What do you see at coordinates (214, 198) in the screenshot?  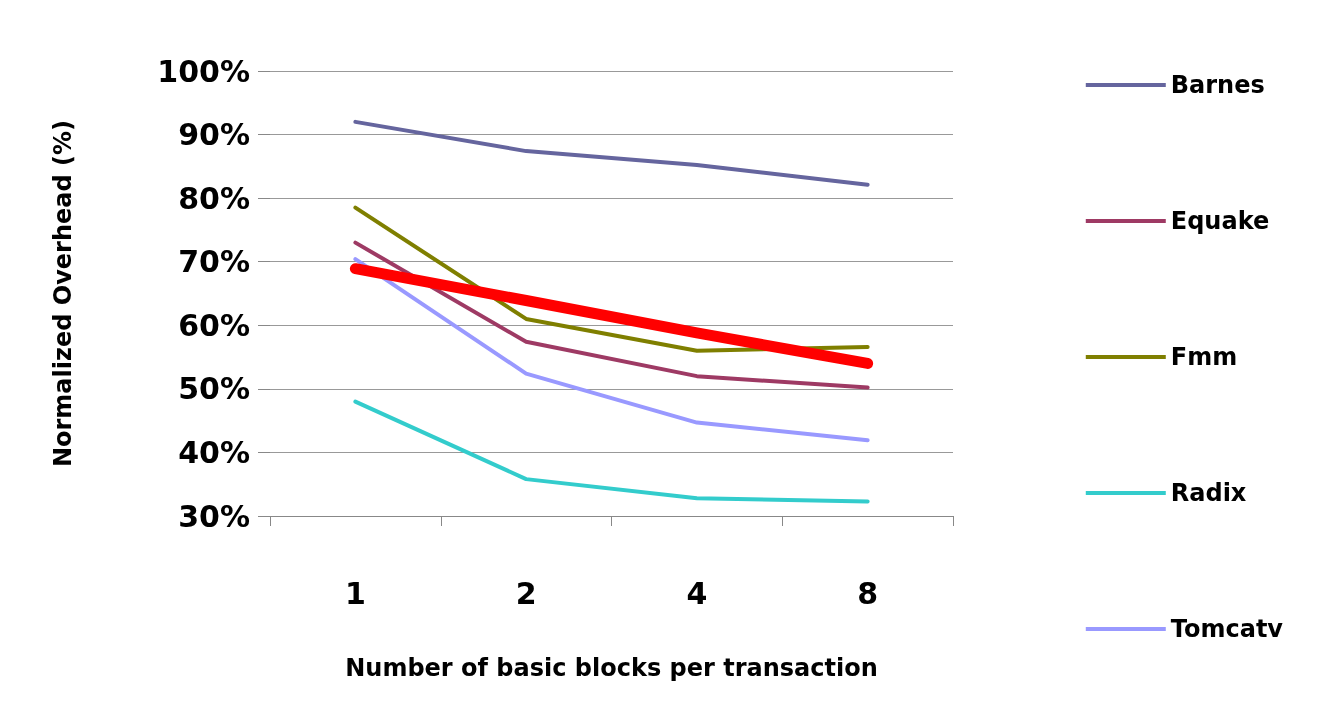 I see `y-tick-label: 80%` at bounding box center [214, 198].